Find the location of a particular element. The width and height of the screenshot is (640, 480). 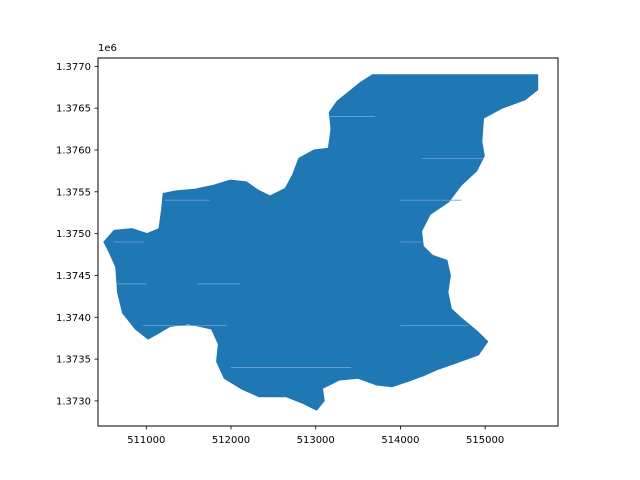

y-tick-label: 1.3735 is located at coordinates (73, 360).